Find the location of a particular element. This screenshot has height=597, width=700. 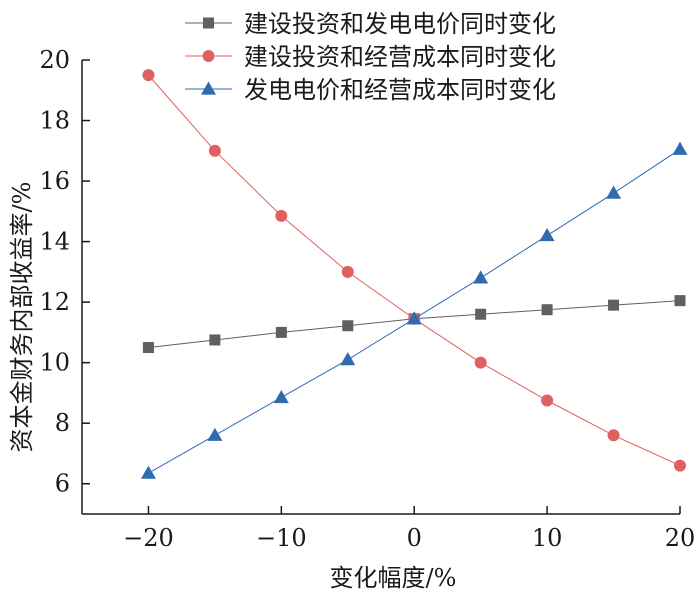

x-tick-label: 10 is located at coordinates (547, 538).